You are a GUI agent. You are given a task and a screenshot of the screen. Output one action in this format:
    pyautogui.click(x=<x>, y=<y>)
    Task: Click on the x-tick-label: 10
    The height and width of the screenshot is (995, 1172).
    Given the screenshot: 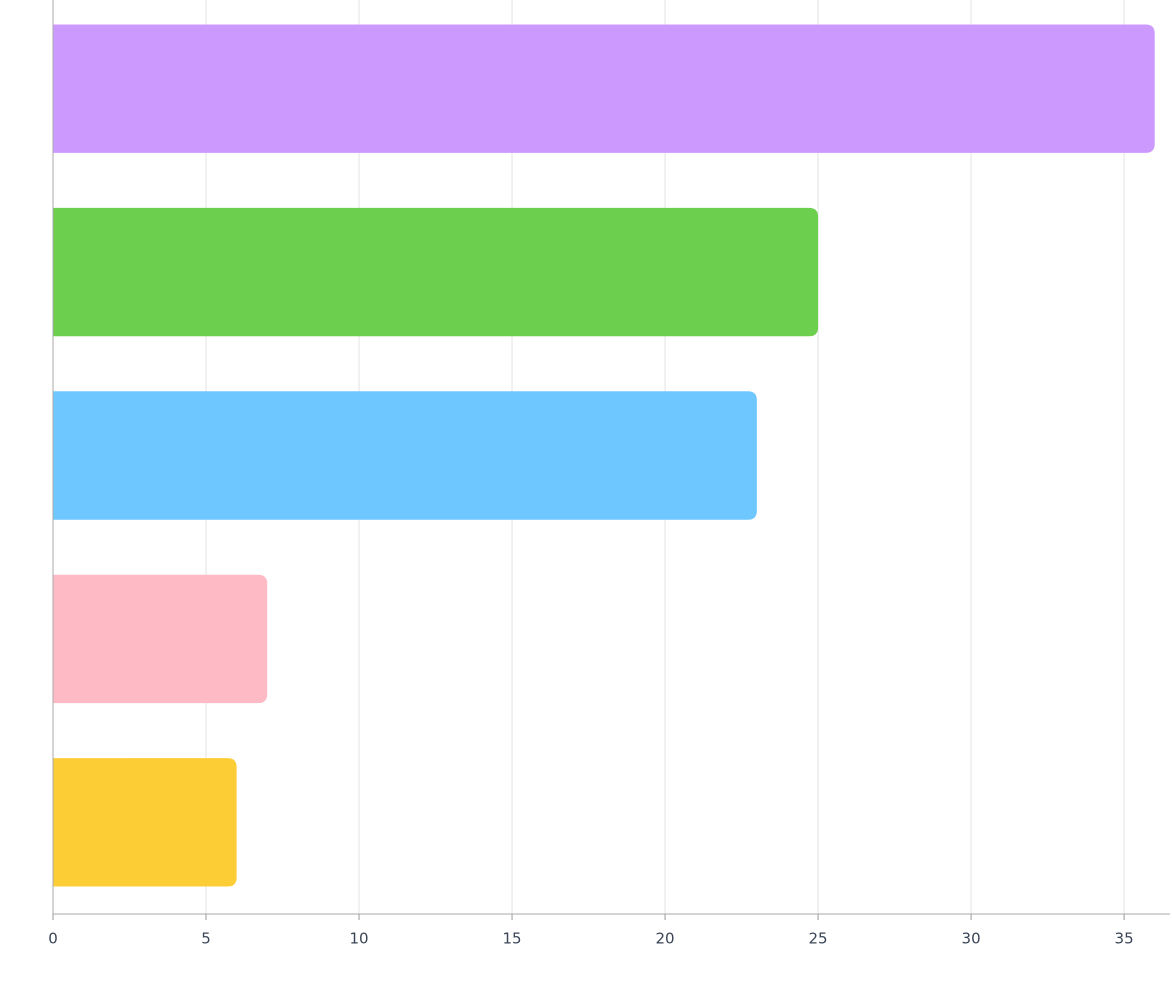 What is the action you would take?
    pyautogui.click(x=358, y=939)
    